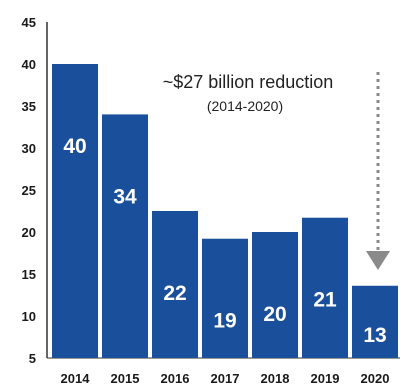  Describe the element at coordinates (29, 274) in the screenshot. I see `y-tick-label: 15` at that location.